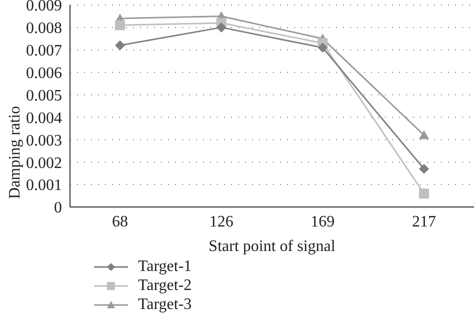 The image size is (474, 329). Describe the element at coordinates (165, 267) in the screenshot. I see `legend-label: Target-1` at that location.